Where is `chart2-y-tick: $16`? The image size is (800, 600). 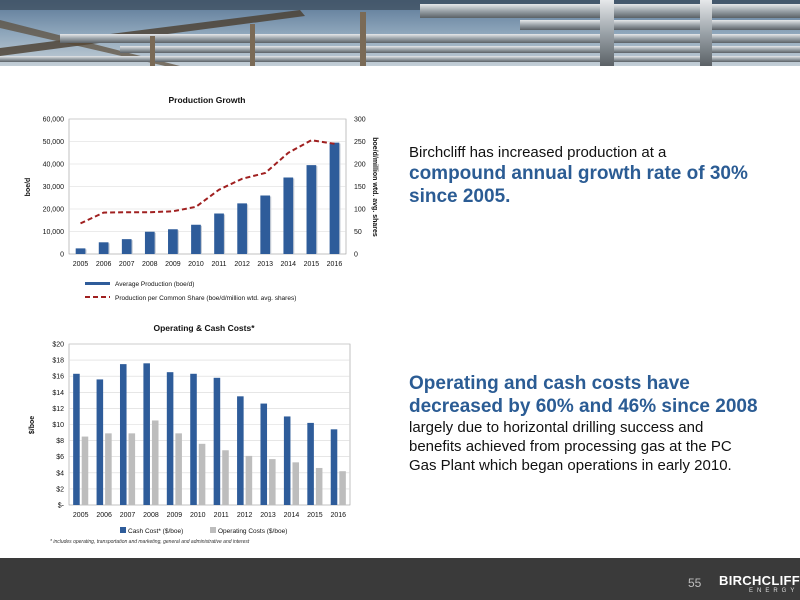
chart2-y-tick: $16 is located at coordinates (58, 377).